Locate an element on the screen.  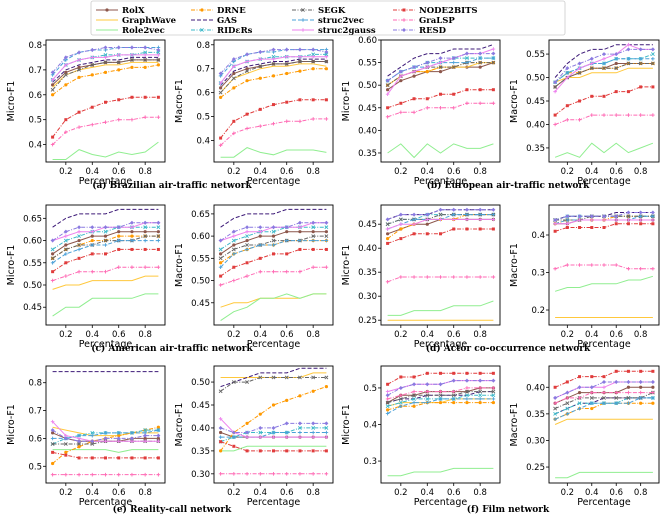
y-tick-label: 0.50 is located at coordinates (32, 286).